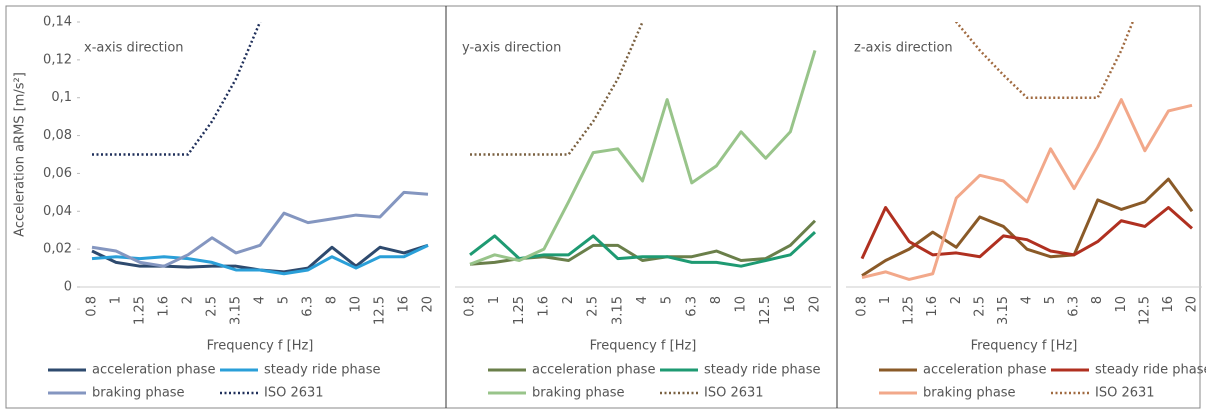 This screenshot has width=1206, height=412. Describe the element at coordinates (57, 135) in the screenshot. I see `y-tick-label: 0,08` at that location.